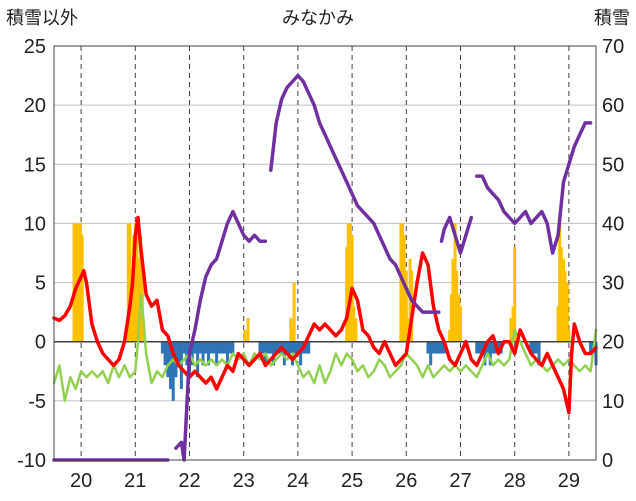 The width and height of the screenshot is (636, 501). Describe the element at coordinates (613, 224) in the screenshot. I see `right-tick-label: 40` at that location.